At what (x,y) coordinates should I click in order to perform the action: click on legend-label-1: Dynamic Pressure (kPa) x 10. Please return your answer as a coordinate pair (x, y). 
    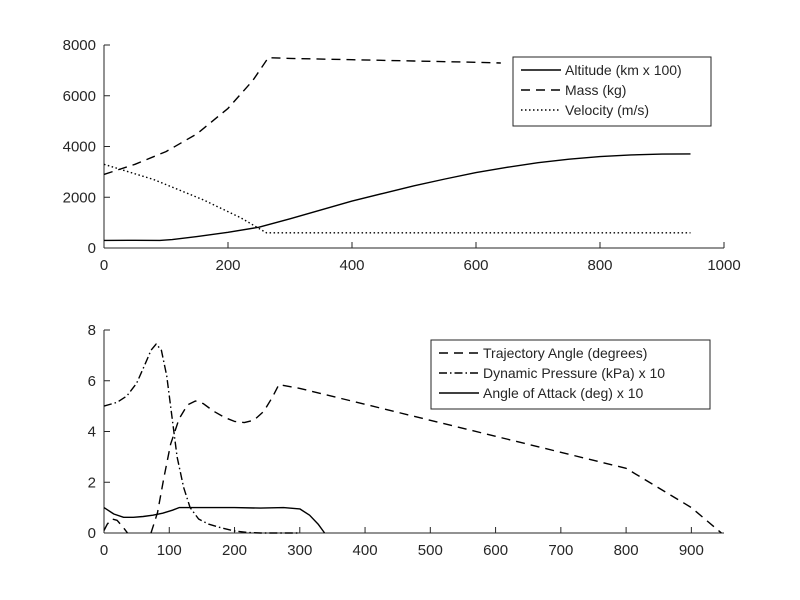
    Looking at the image, I should click on (574, 373).